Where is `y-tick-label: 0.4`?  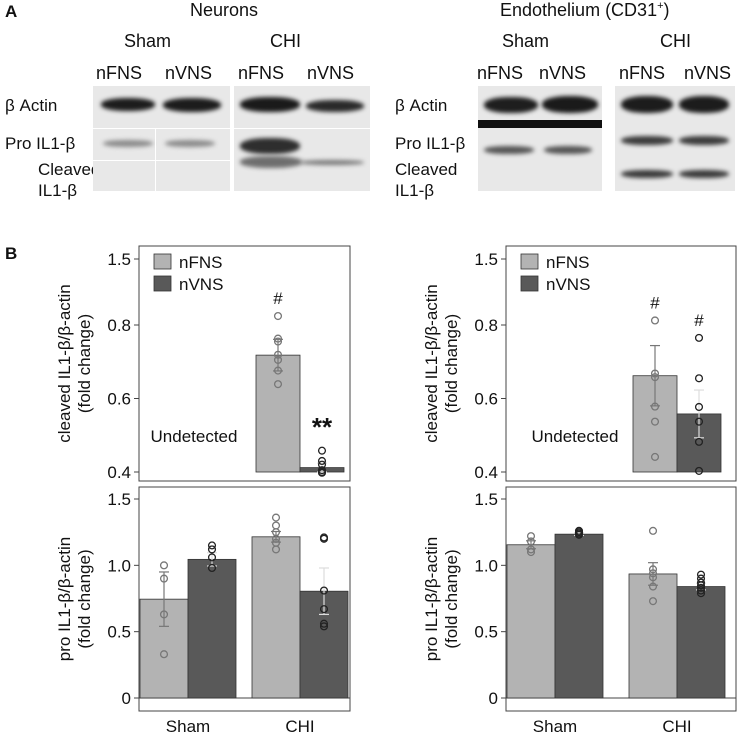 y-tick-label: 0.4 is located at coordinates (119, 472).